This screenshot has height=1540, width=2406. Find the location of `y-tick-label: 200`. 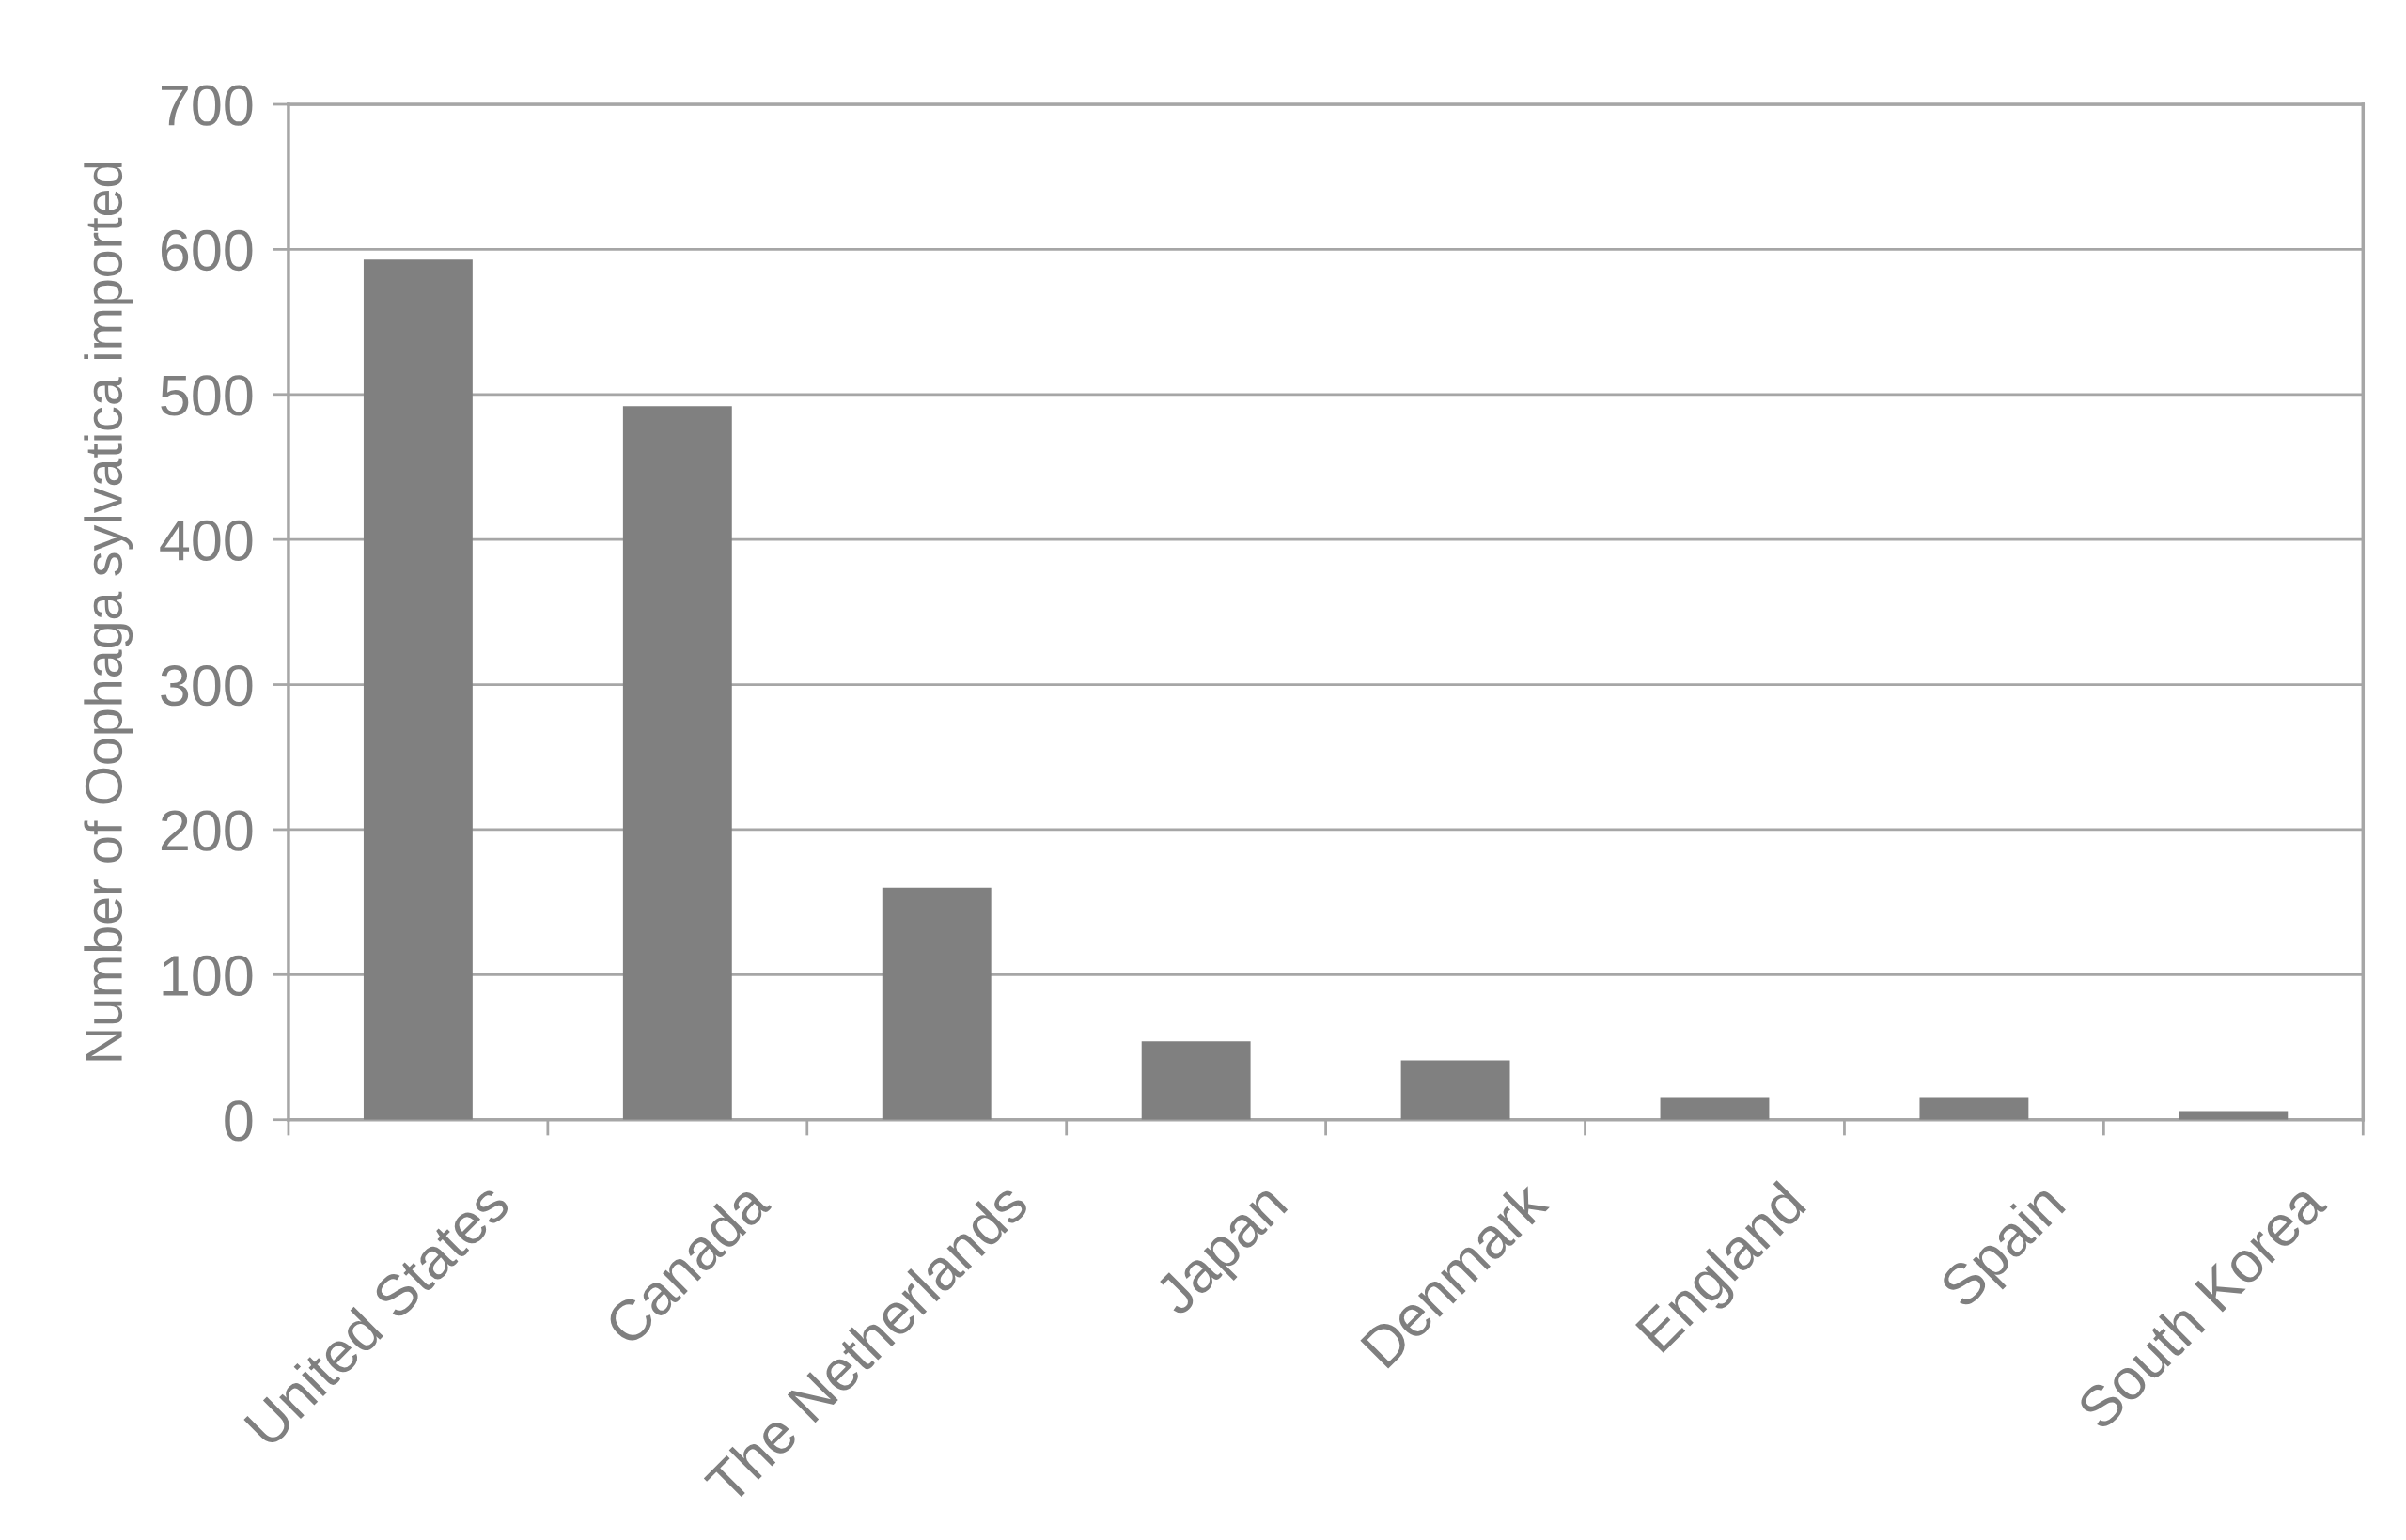

y-tick-label: 200 is located at coordinates (207, 830).